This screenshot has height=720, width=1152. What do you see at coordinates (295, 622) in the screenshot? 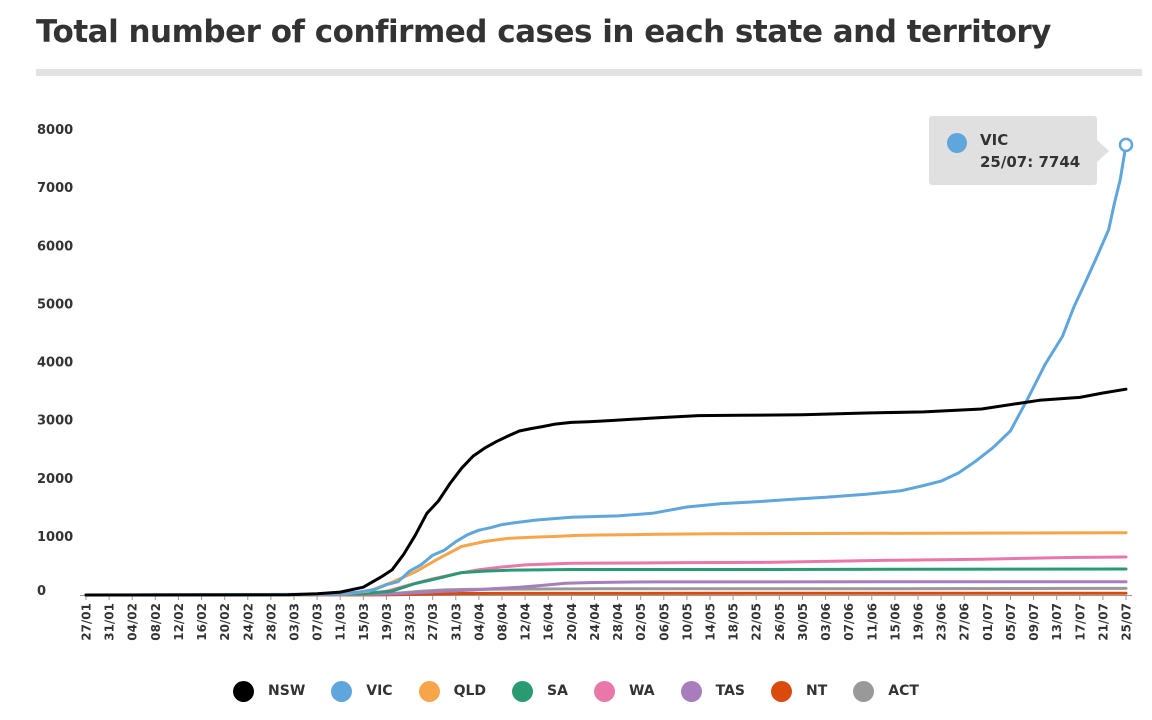
I see `x-tick-label: 03/03` at bounding box center [295, 622].